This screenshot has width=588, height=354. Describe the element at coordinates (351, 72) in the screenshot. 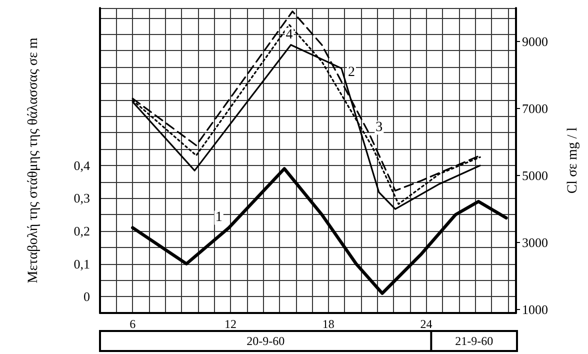

I see `series-label: 2` at that location.